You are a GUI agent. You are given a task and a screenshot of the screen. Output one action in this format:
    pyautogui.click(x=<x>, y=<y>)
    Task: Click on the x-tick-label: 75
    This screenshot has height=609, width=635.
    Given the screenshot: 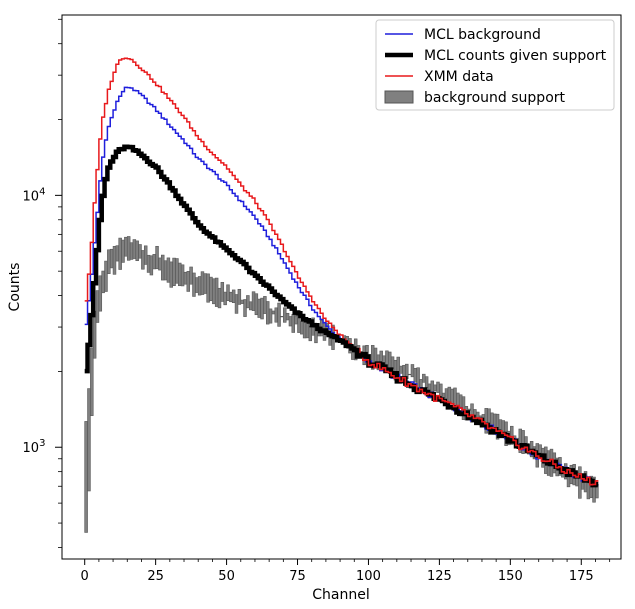 What is the action you would take?
    pyautogui.click(x=297, y=576)
    